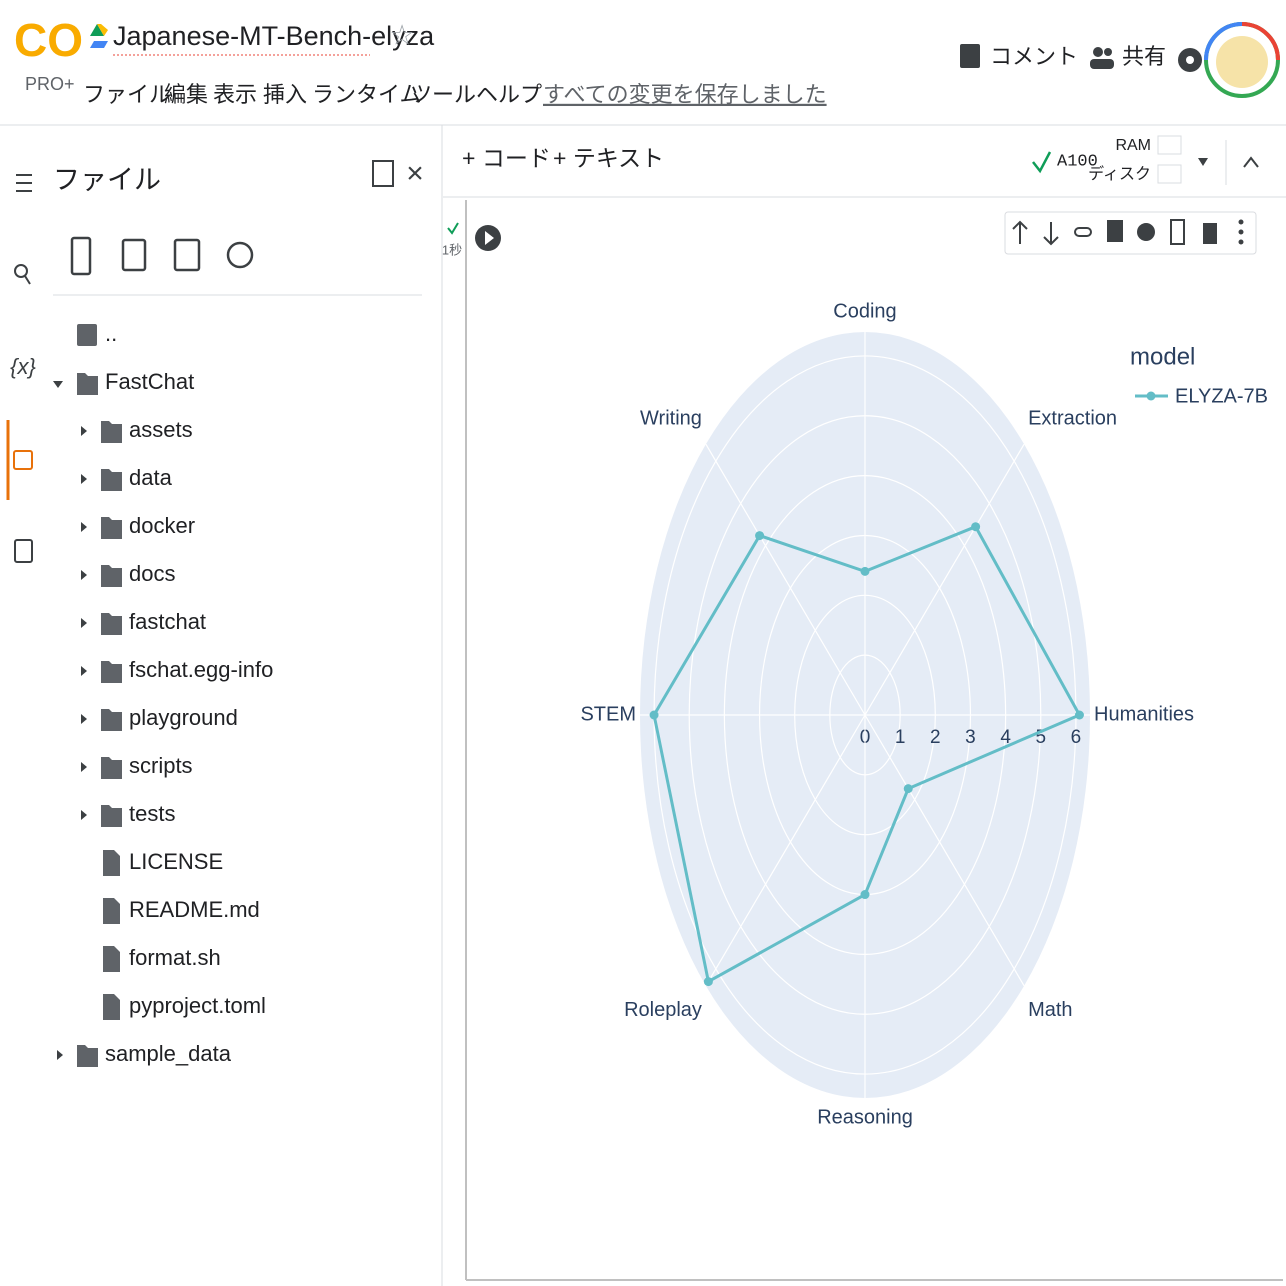 This screenshot has height=1286, width=1286. I want to click on close-panel: ×, so click(415, 173).